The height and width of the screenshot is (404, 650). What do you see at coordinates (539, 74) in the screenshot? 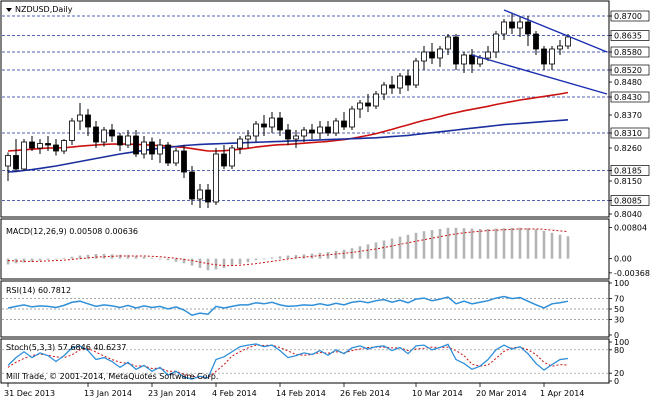
I see `trendline-lower` at bounding box center [539, 74].